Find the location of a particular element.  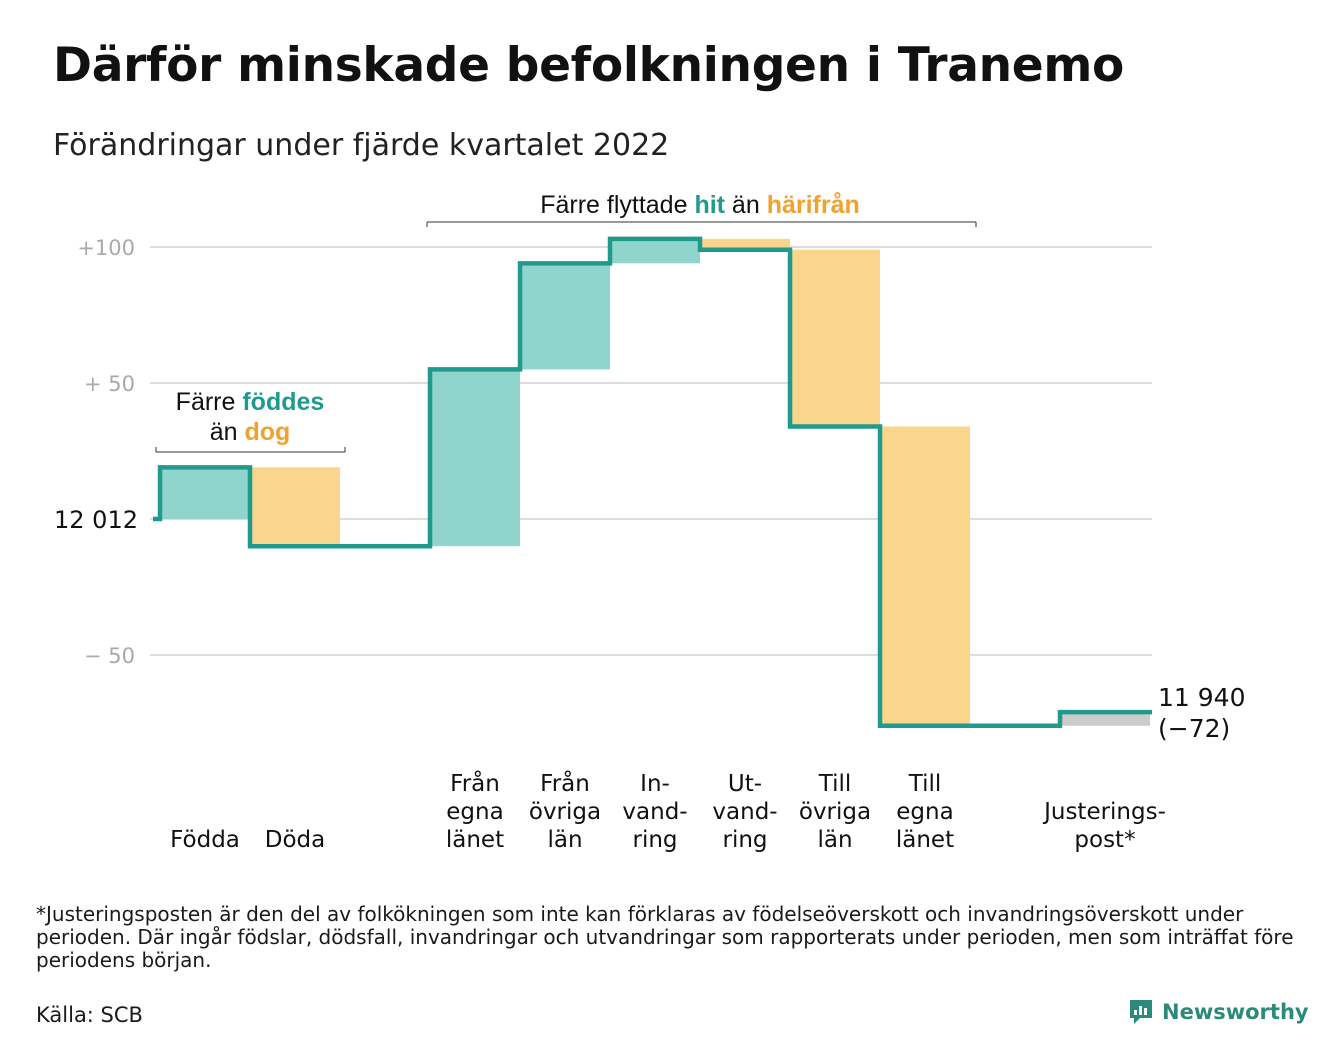

category-label: Döda is located at coordinates (295, 840).